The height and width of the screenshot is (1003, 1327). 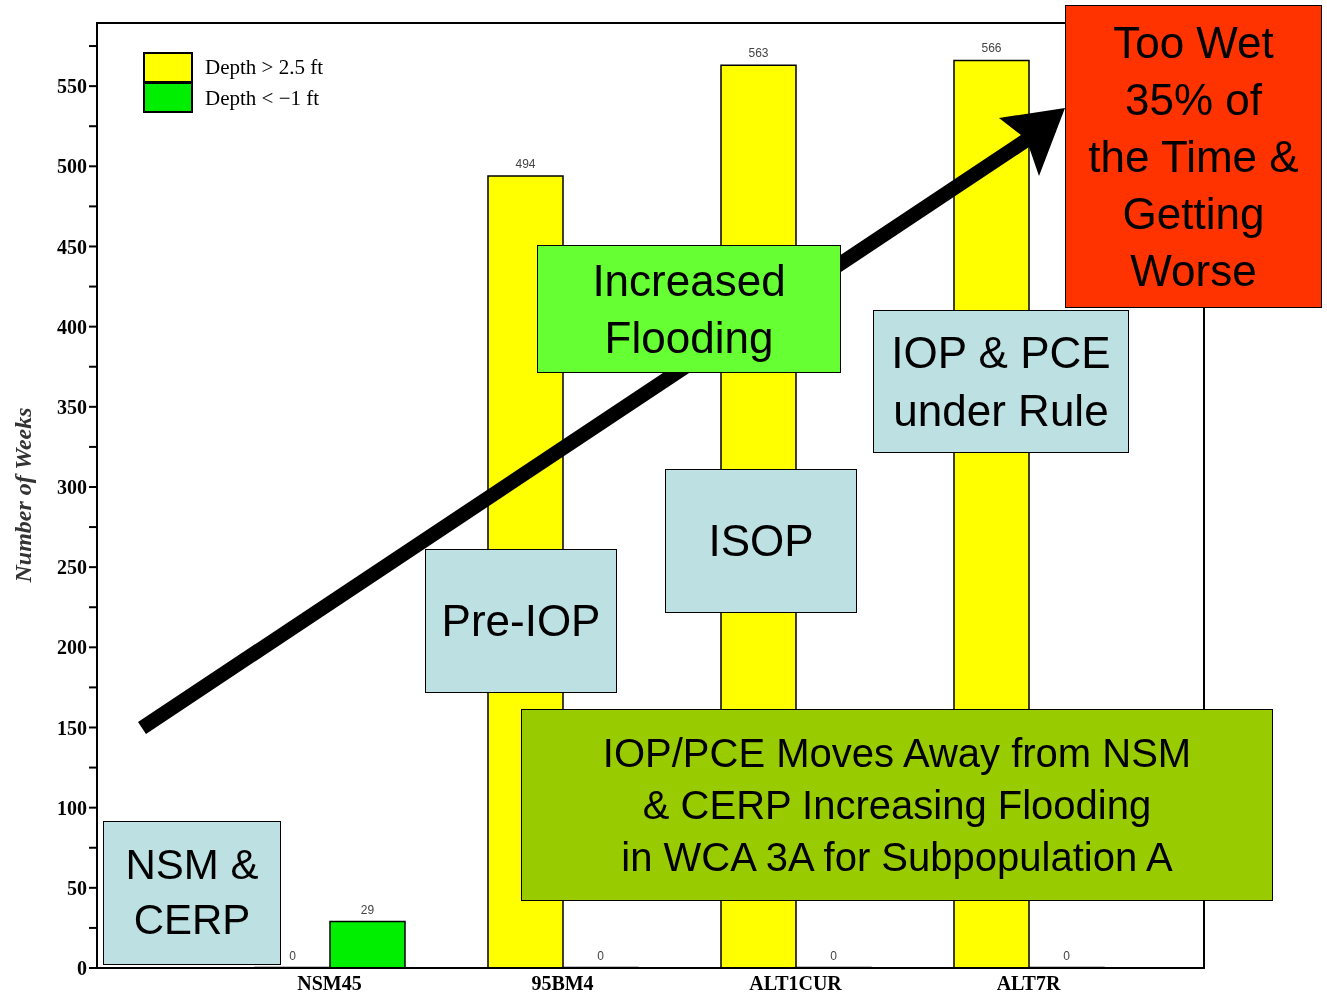 What do you see at coordinates (562, 983) in the screenshot?
I see `x-tick-label: 95BM4` at bounding box center [562, 983].